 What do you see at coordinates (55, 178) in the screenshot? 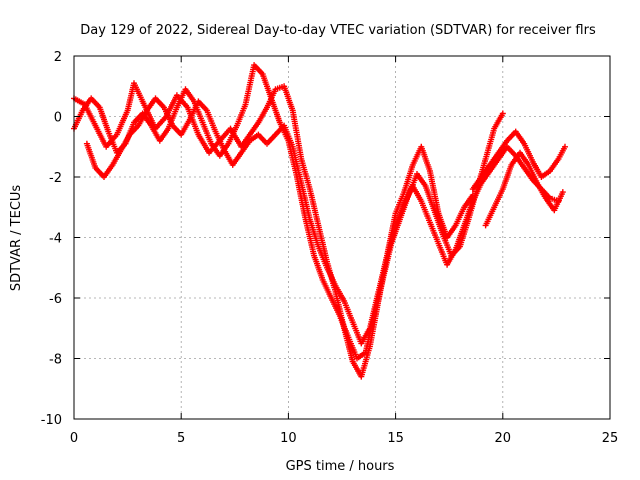
I see `y-tick-label: -2` at bounding box center [55, 178].